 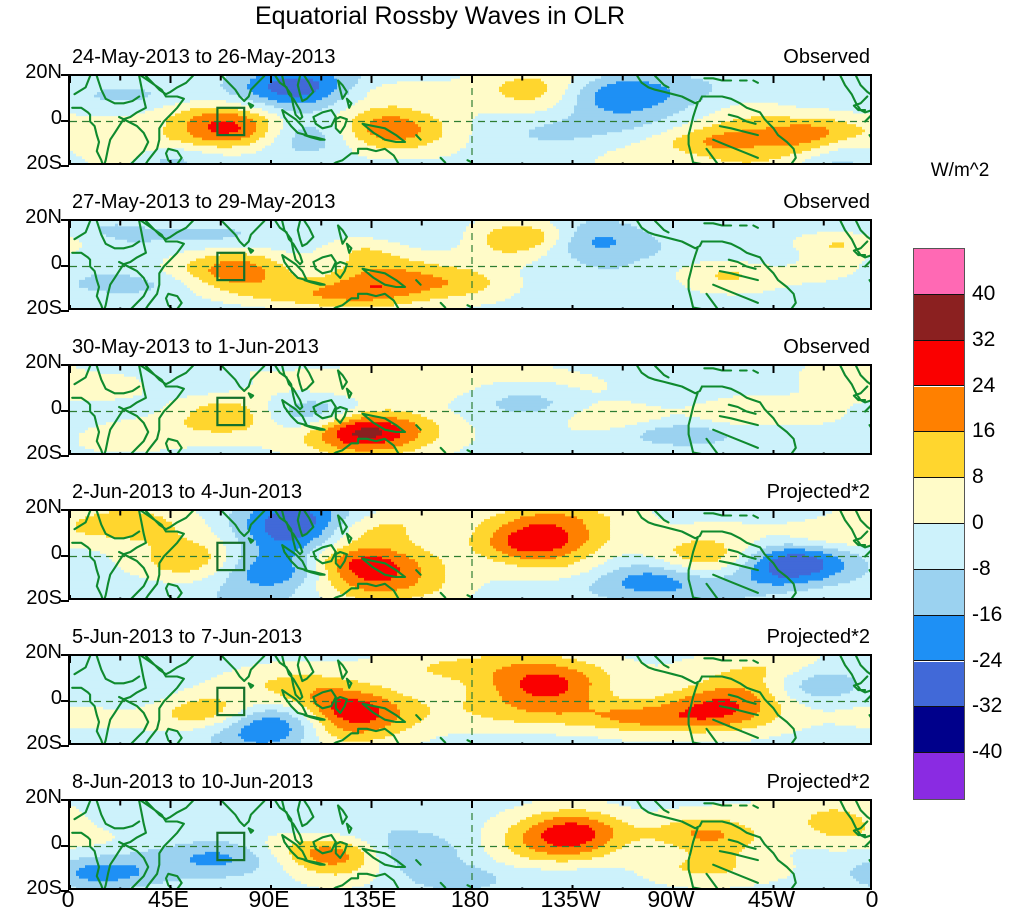 What do you see at coordinates (826, 57) in the screenshot?
I see `panel-tag-1: Observed` at bounding box center [826, 57].